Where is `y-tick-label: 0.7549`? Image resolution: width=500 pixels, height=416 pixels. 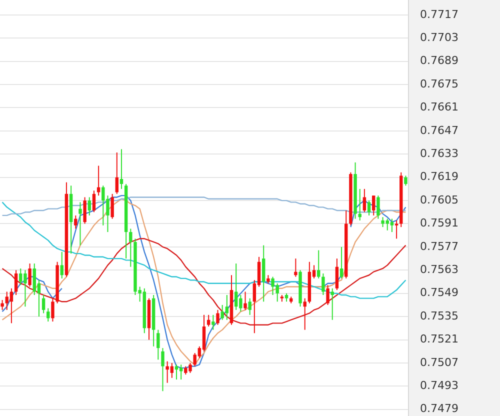
y-tick-label: 0.7549 is located at coordinates (439, 293).